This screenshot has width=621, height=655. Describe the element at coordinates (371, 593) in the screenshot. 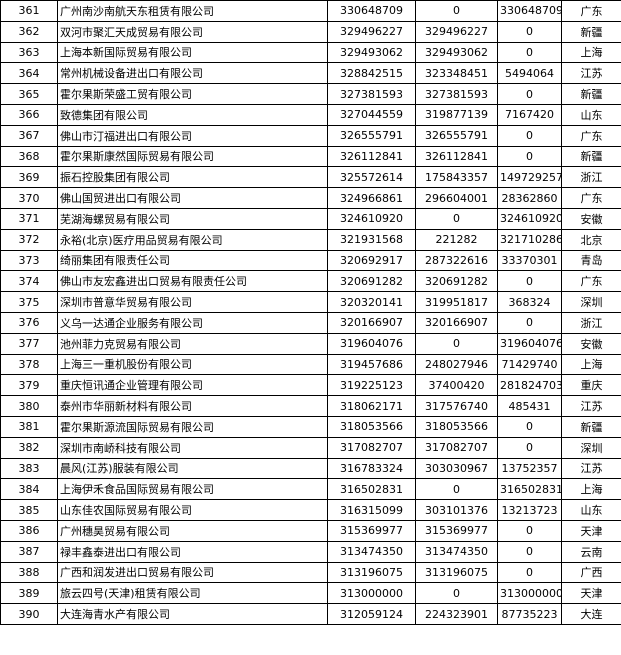

I see `total-cell: 313000000` at that location.